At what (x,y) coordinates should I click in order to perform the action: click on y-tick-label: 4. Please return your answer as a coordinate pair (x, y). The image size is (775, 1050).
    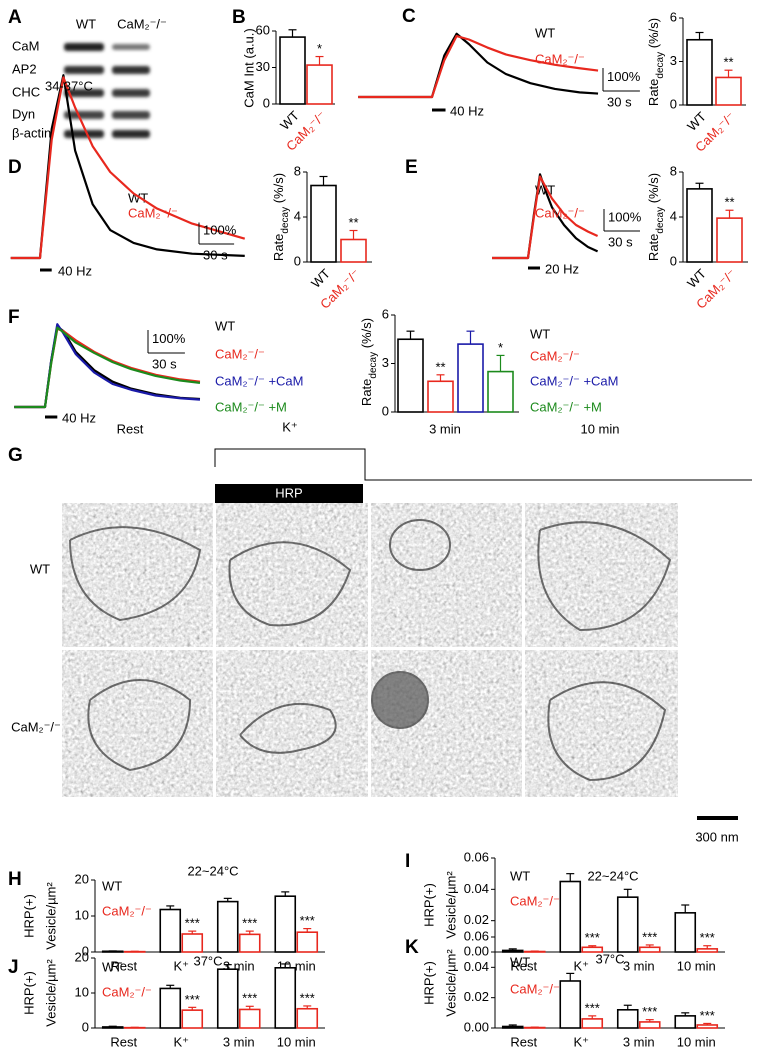
    Looking at the image, I should click on (673, 215).